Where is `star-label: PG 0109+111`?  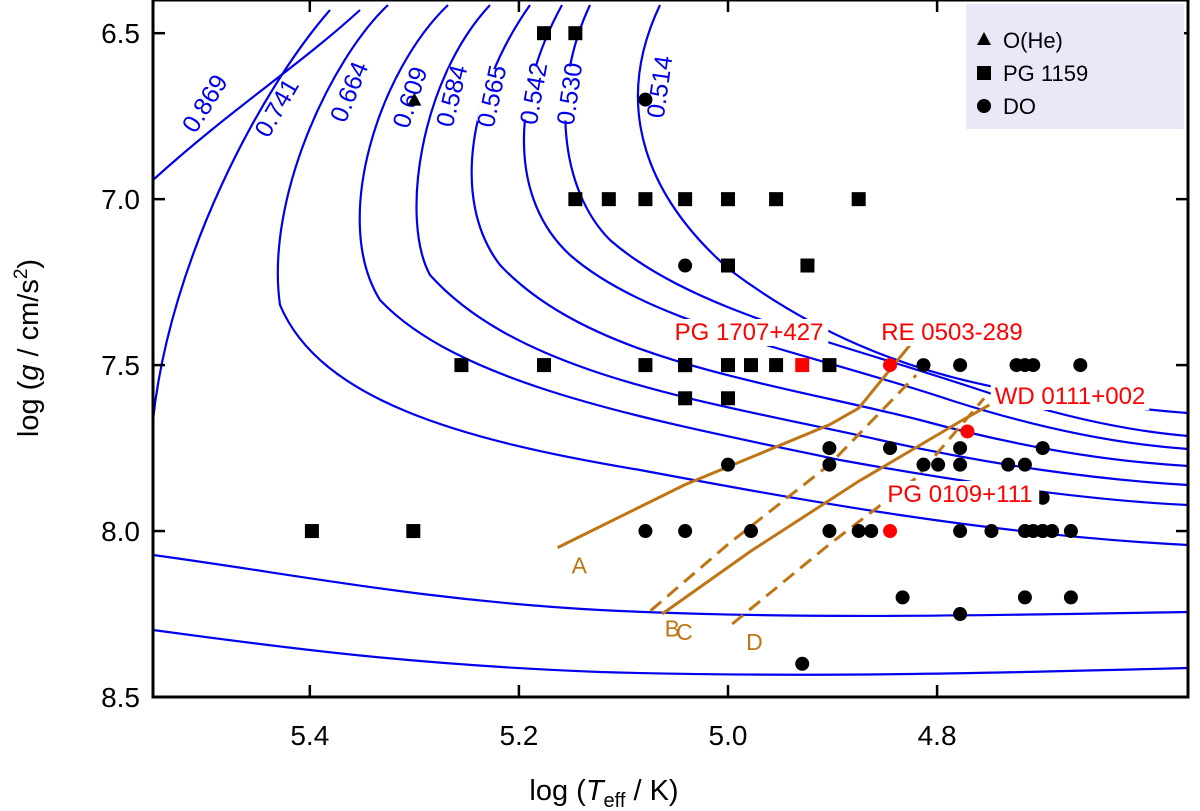
star-label: PG 0109+111 is located at coordinates (959, 494).